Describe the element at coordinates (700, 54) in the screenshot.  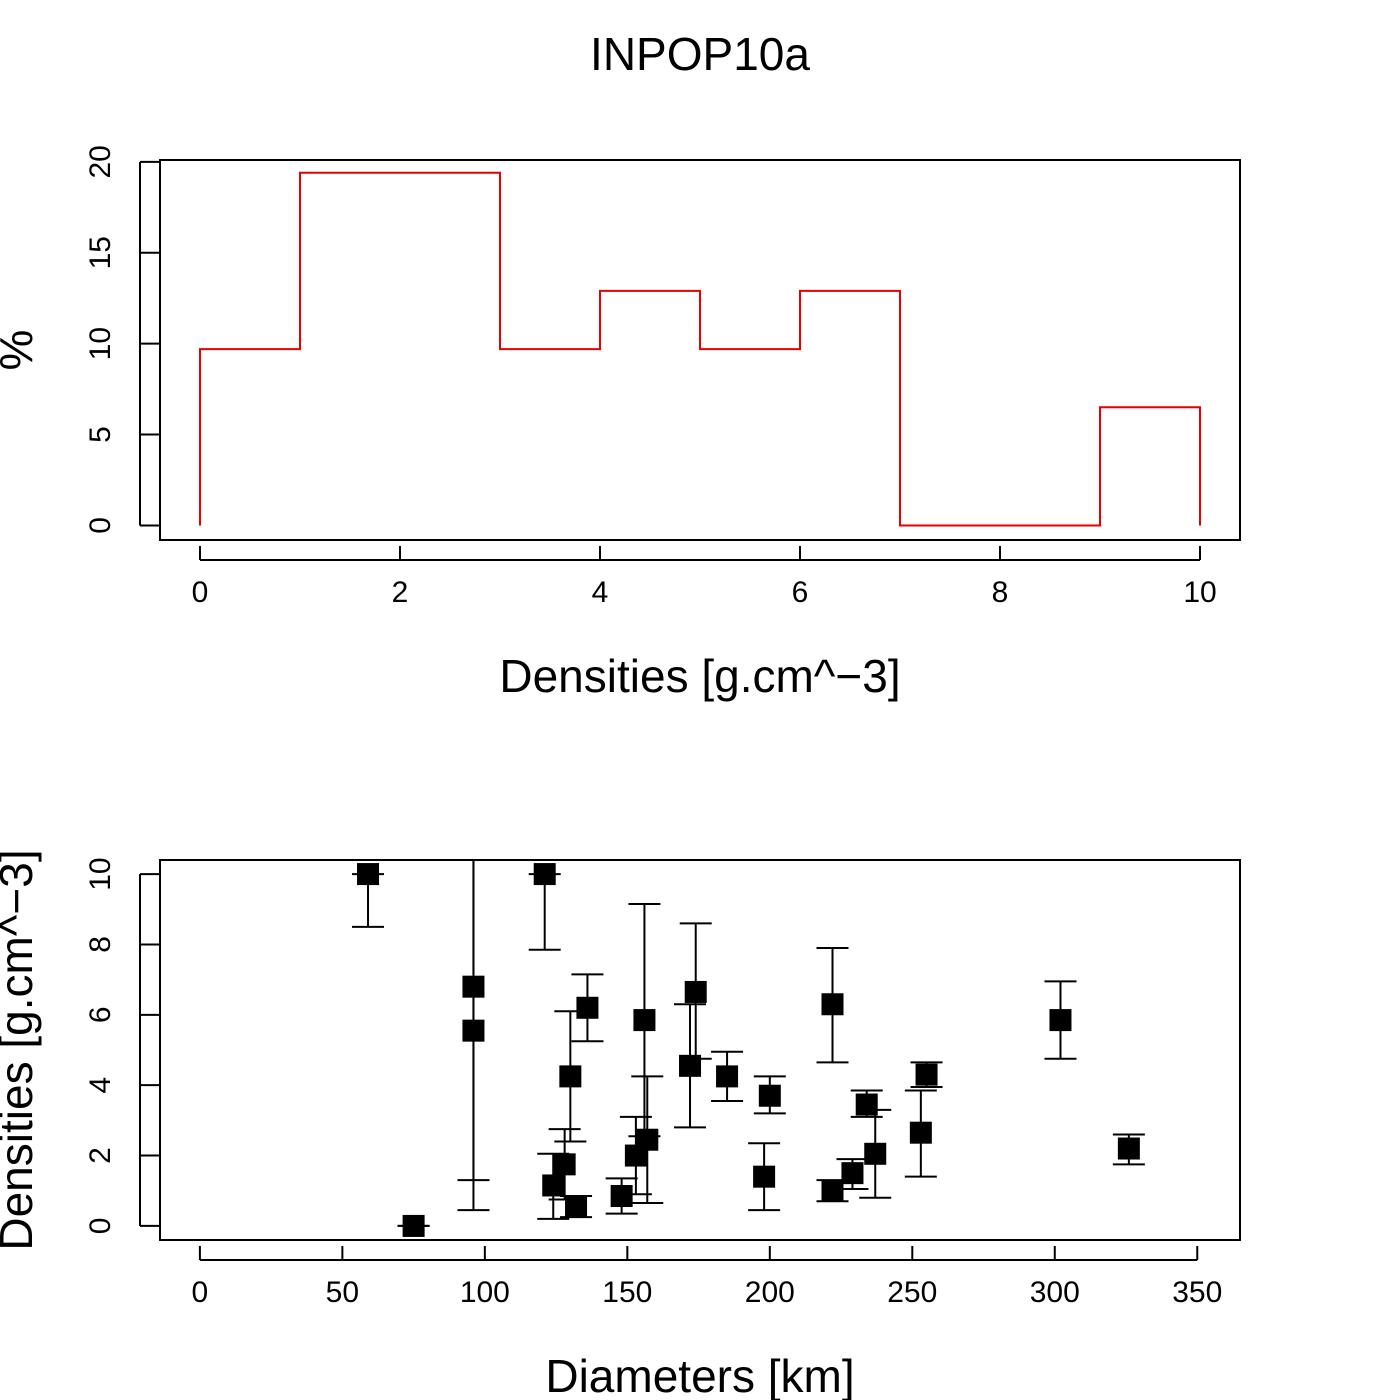
I see `figure-title: INPOP10a` at that location.